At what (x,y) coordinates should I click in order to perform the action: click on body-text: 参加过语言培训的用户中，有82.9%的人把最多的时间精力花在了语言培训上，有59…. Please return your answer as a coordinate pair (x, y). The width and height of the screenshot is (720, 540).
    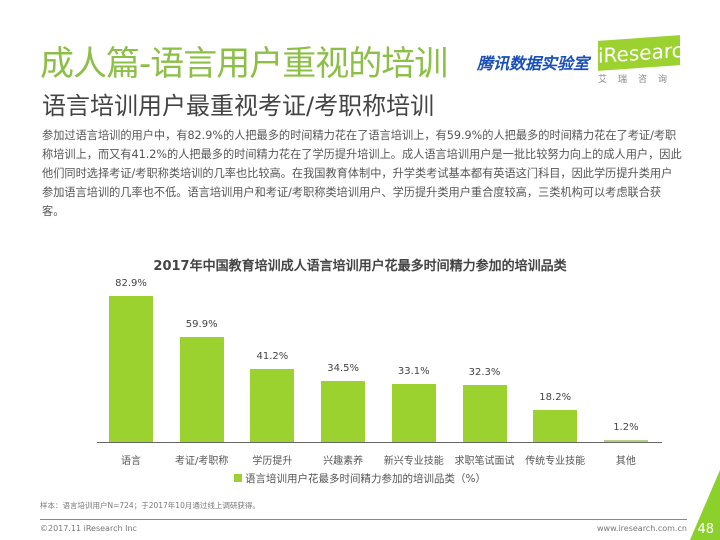
    Looking at the image, I should click on (362, 173).